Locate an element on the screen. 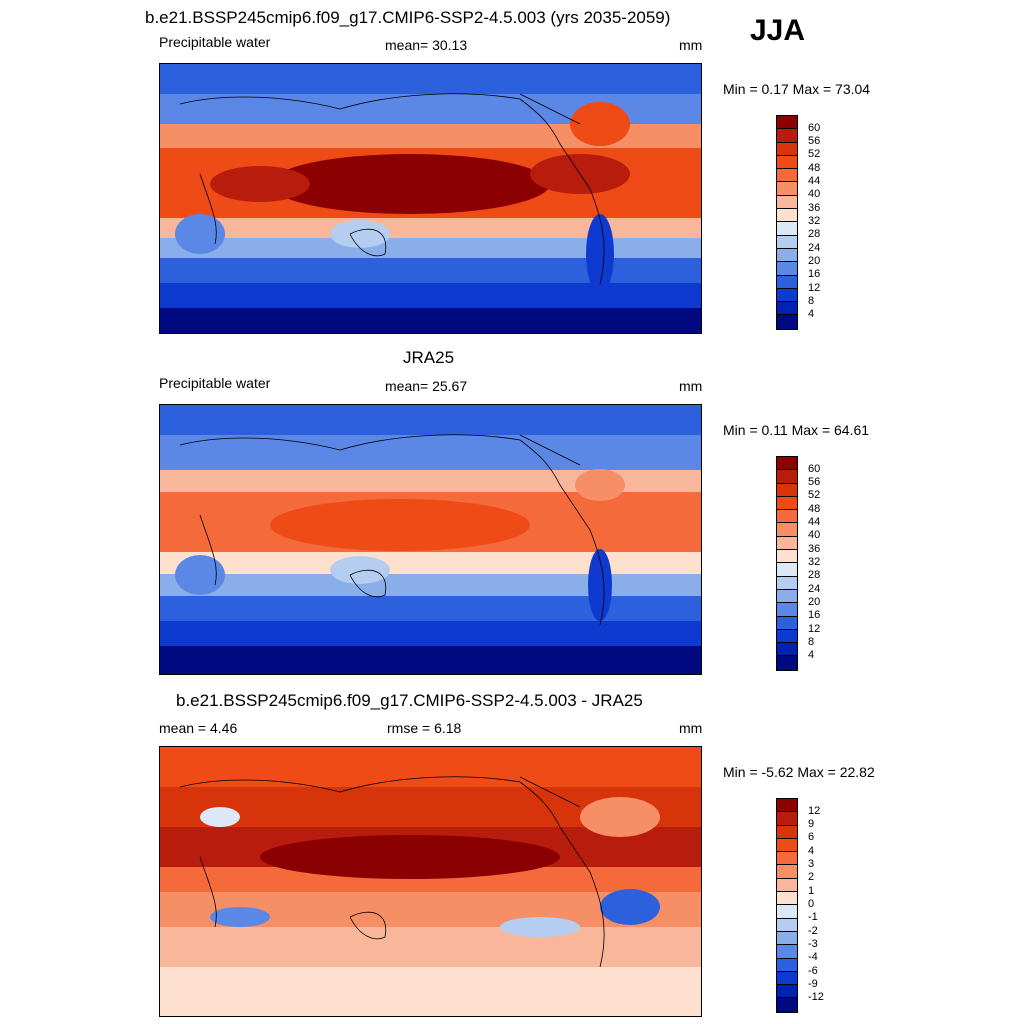 The width and height of the screenshot is (1024, 1024). panel-1-map is located at coordinates (430, 198).